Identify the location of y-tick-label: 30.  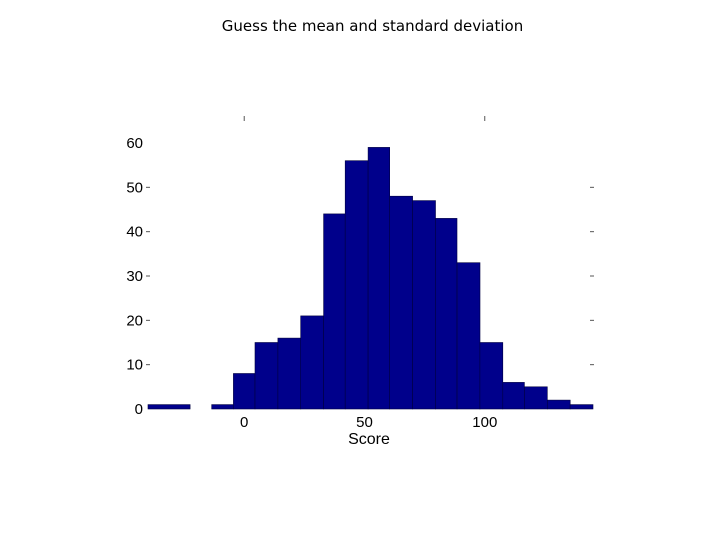
(134, 276).